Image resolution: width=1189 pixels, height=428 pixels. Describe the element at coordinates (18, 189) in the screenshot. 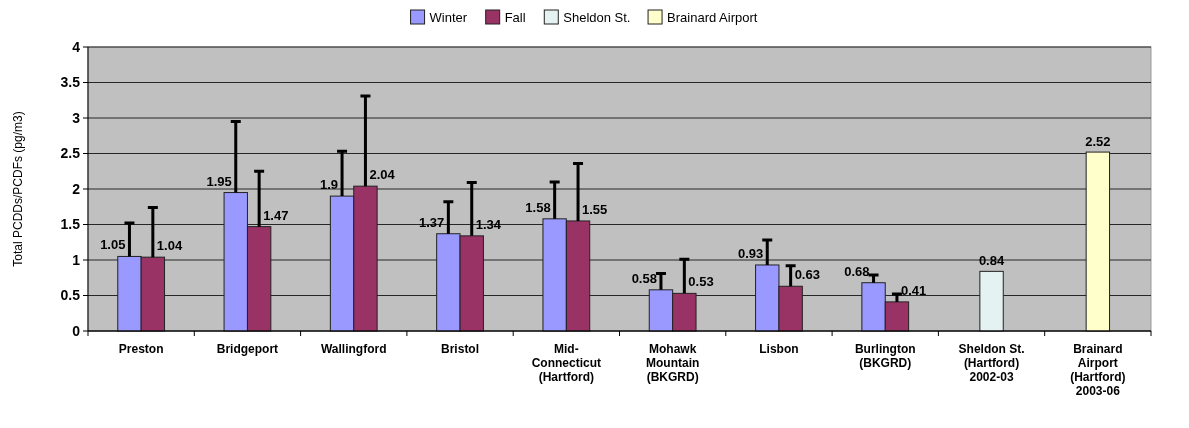

I see `y-axis-title: Total PCDDs/PCDFs (pg/m3)` at that location.